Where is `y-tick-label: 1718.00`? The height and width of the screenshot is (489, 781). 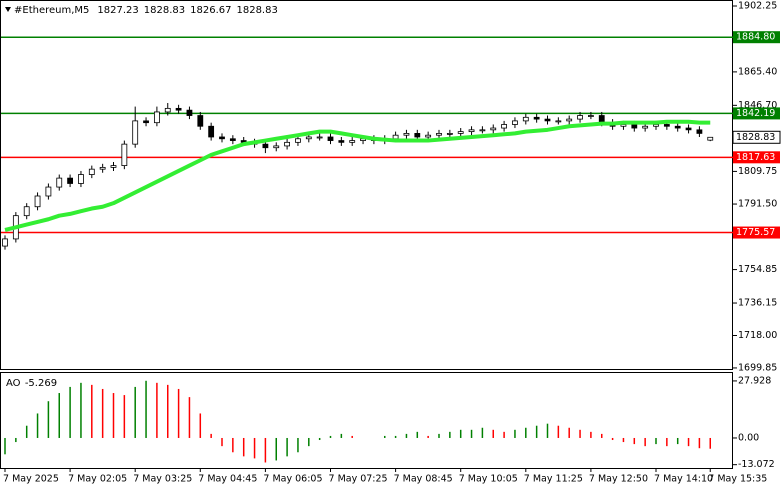 y-tick-label: 1718.00 is located at coordinates (757, 335).